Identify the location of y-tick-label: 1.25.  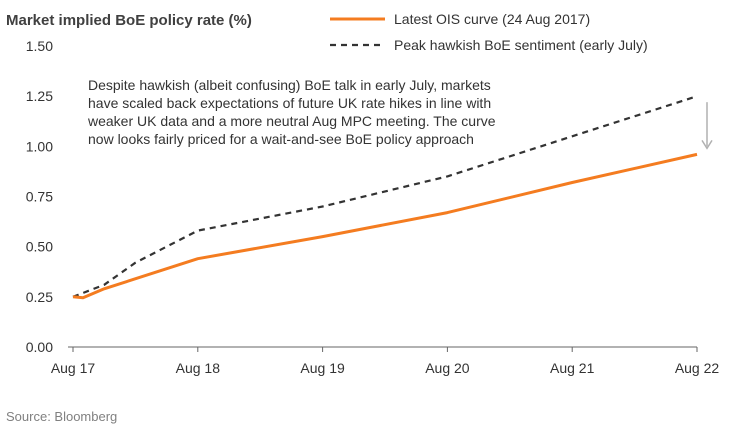
(39, 96).